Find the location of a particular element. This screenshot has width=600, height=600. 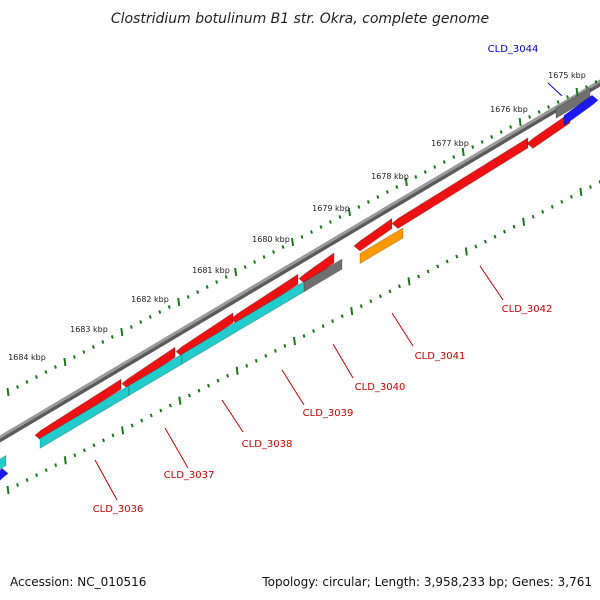

scale-label: 1682 kbp is located at coordinates (150, 299).